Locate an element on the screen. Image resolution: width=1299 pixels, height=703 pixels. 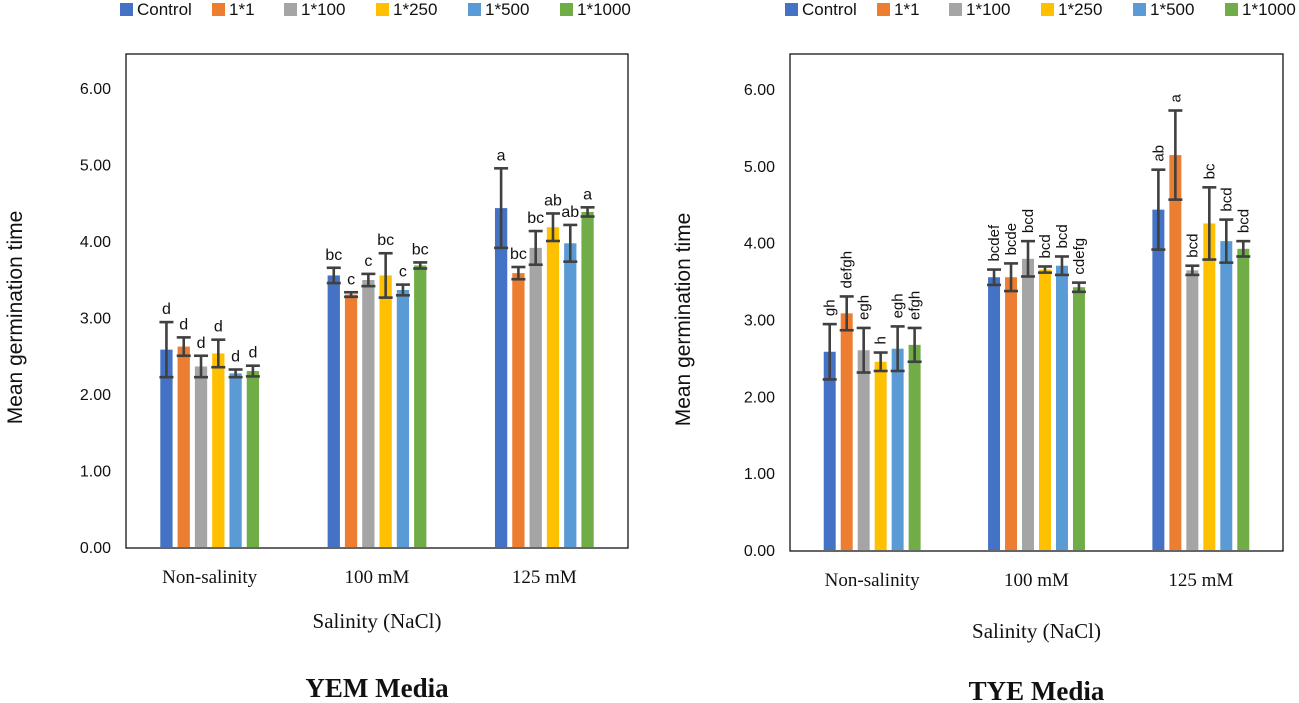
significance-label: efgh is located at coordinates (915, 305).